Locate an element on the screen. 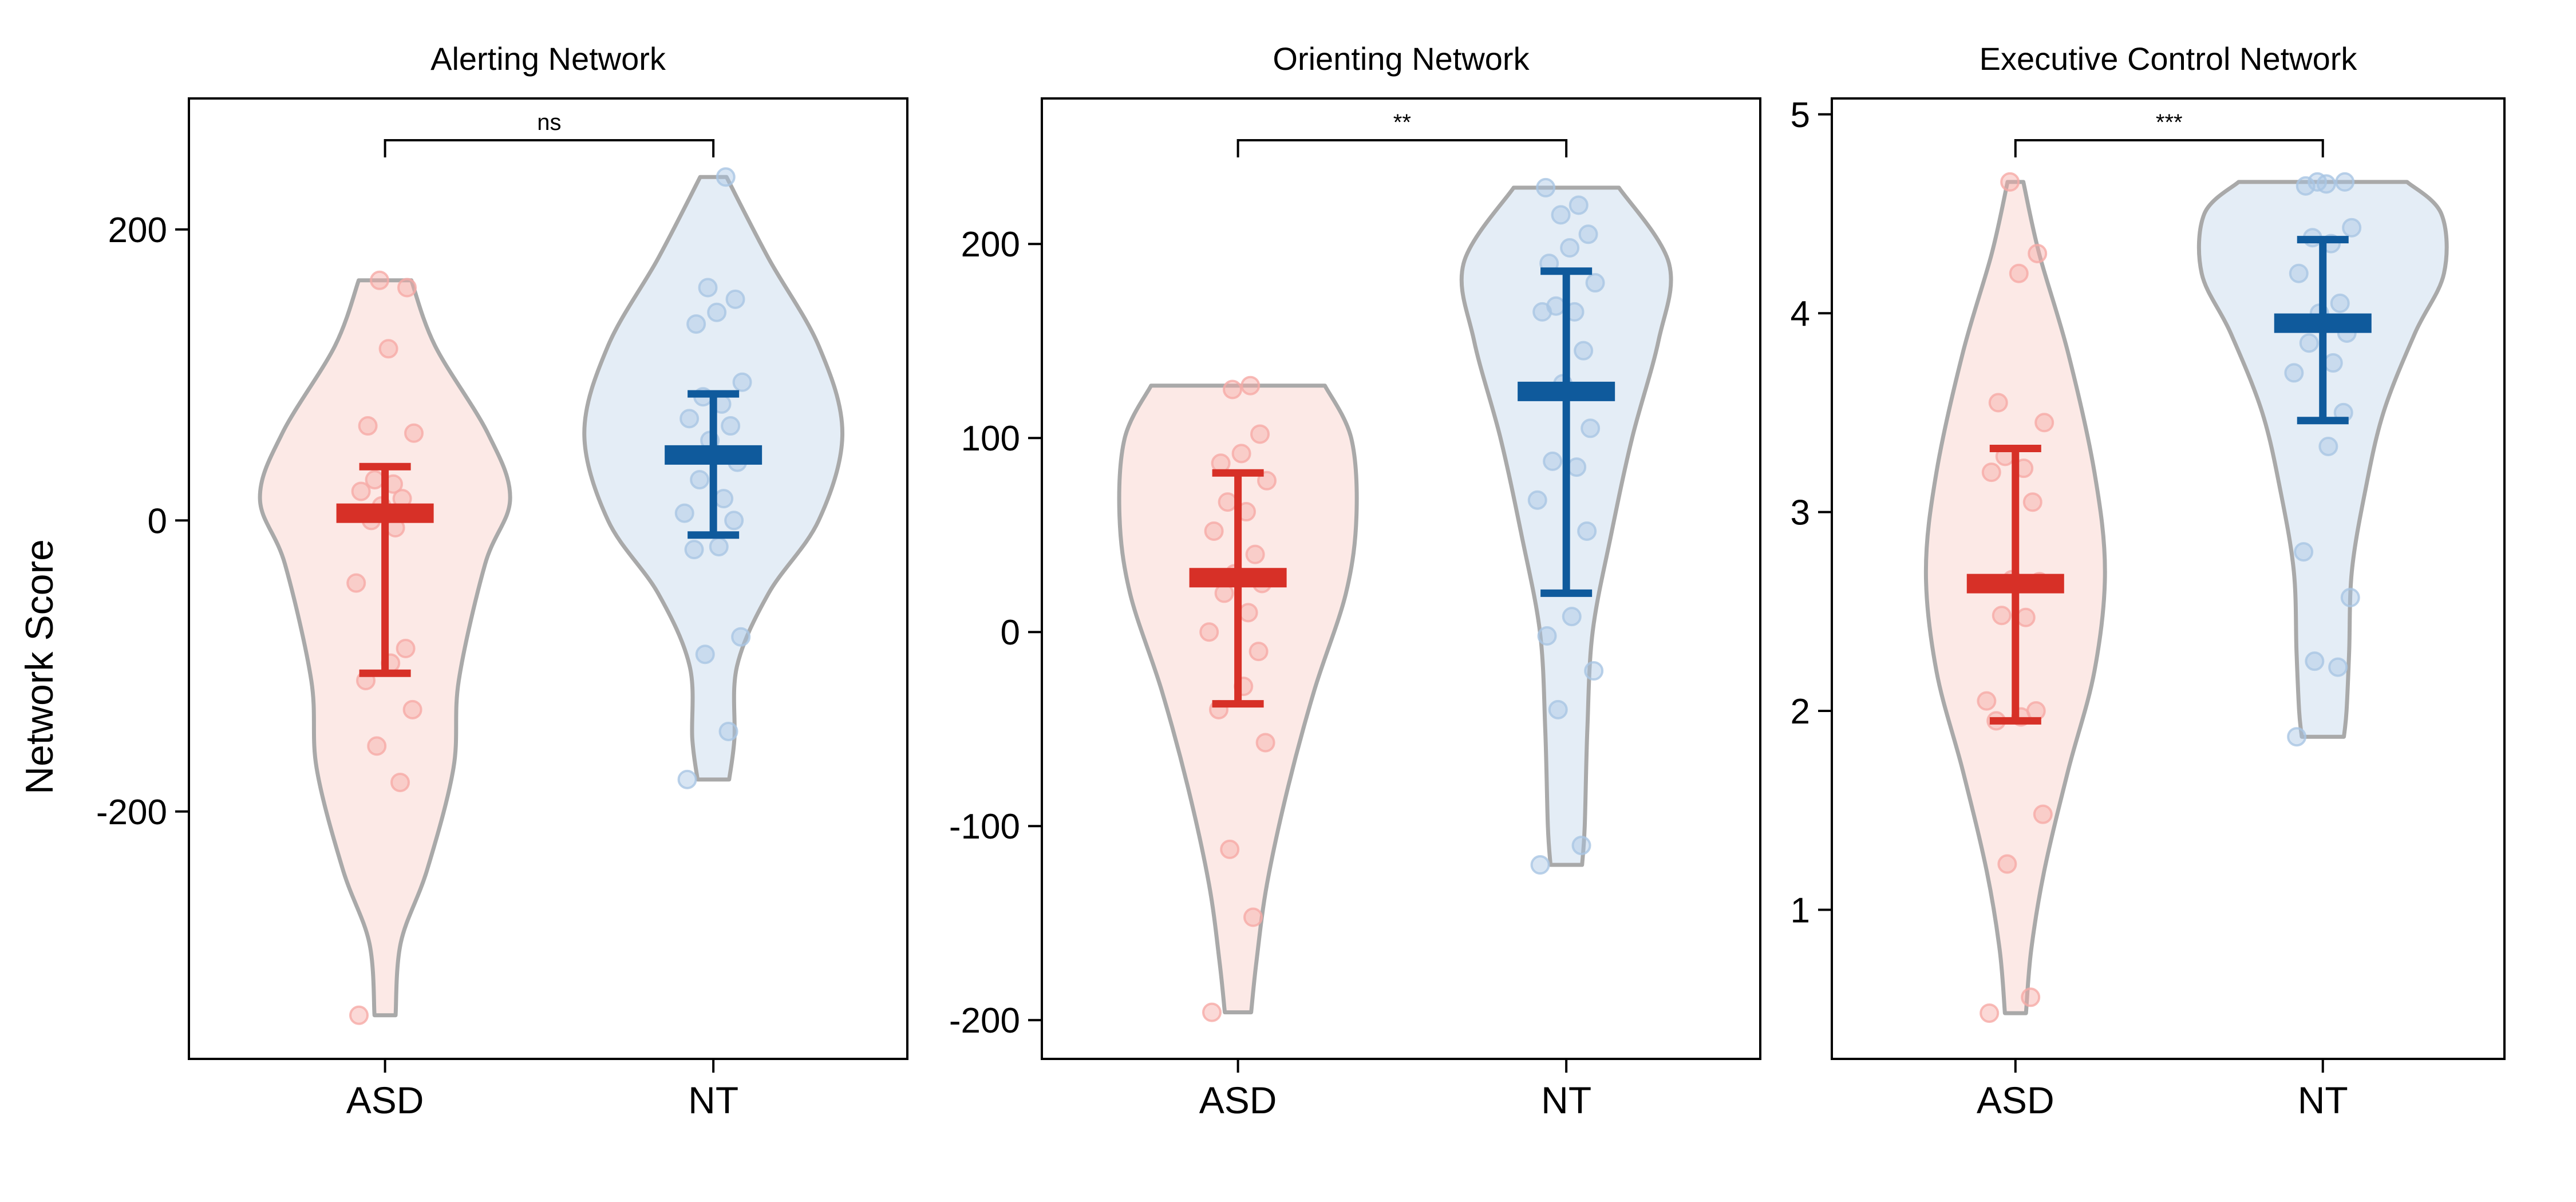 The height and width of the screenshot is (1202, 2576). y-tick-label: 4 is located at coordinates (1800, 314).